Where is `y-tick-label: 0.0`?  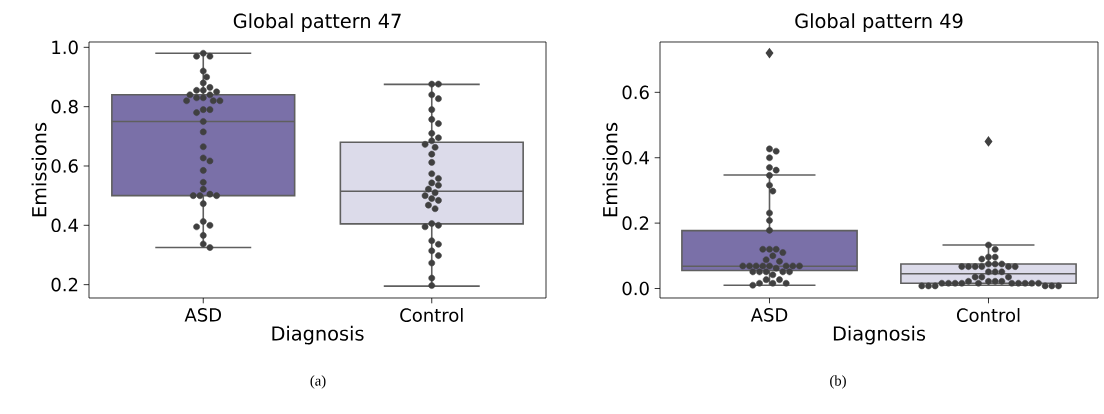 y-tick-label: 0.0 is located at coordinates (635, 288).